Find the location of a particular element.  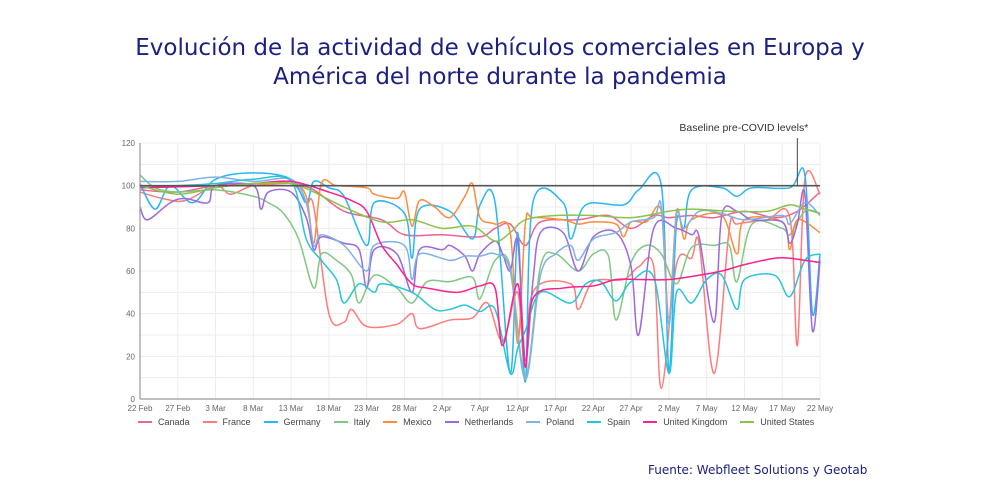

legend-label: Poland is located at coordinates (560, 422).